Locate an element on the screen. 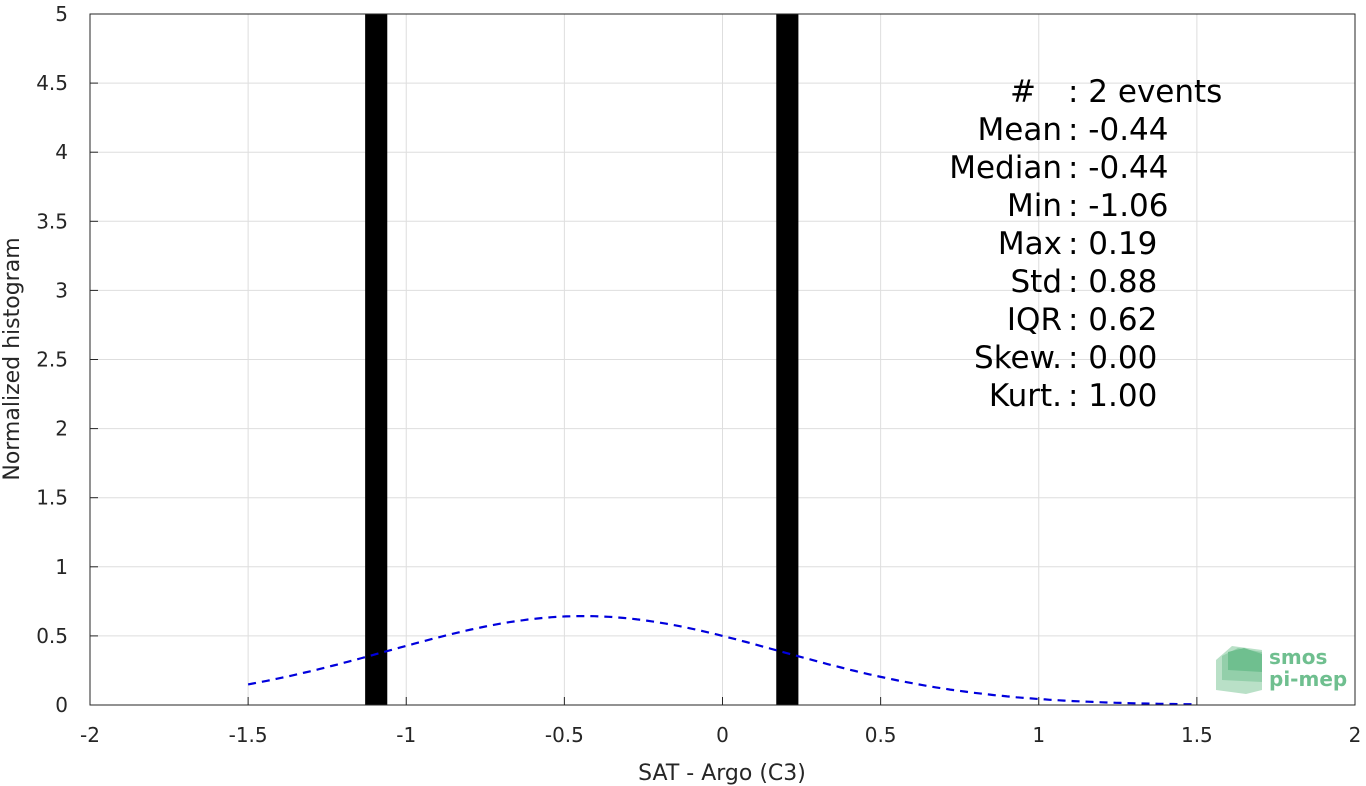  x-tick-label: -0.5 is located at coordinates (564, 735).